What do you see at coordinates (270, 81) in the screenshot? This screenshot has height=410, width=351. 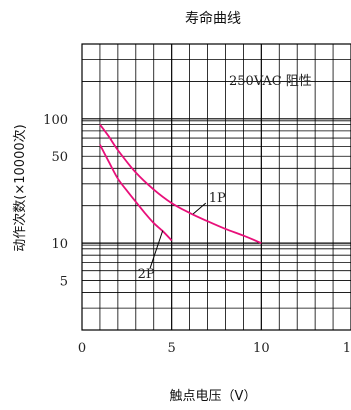 I see `condition-annotation: 250VAC 阻性` at bounding box center [270, 81].